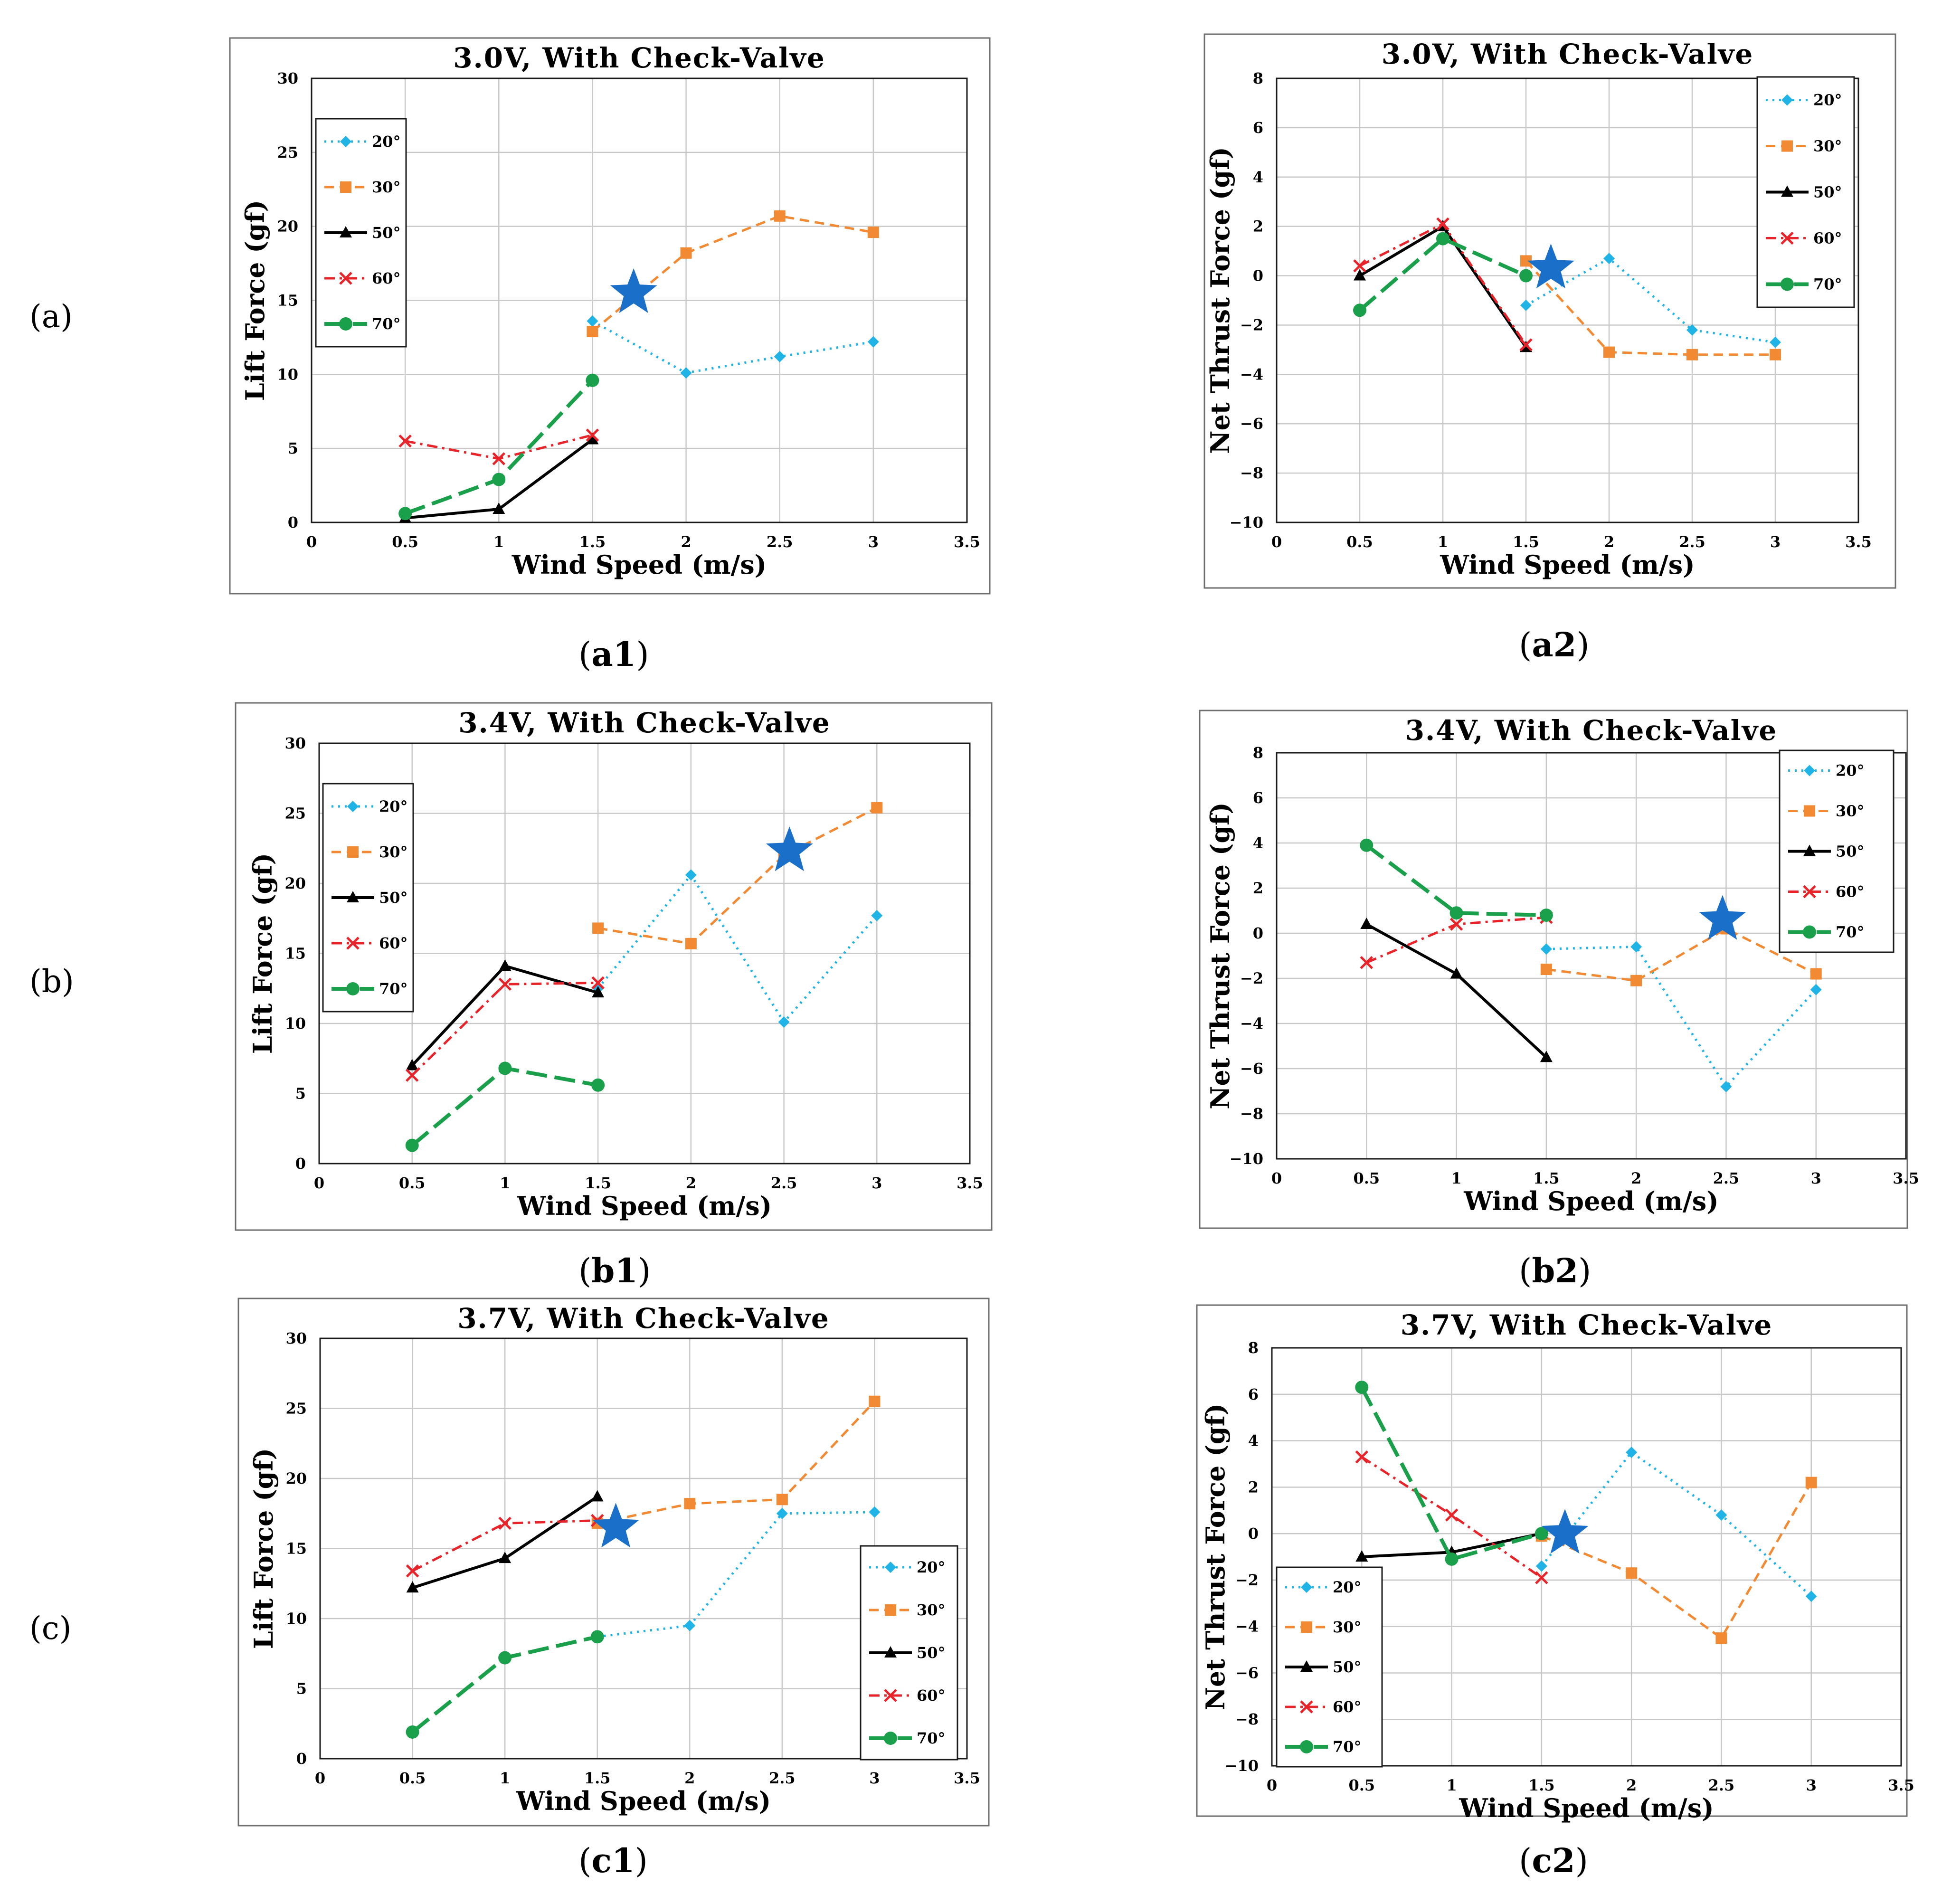  What do you see at coordinates (50, 1628) in the screenshot?
I see `row-label-c: (c)` at bounding box center [50, 1628].